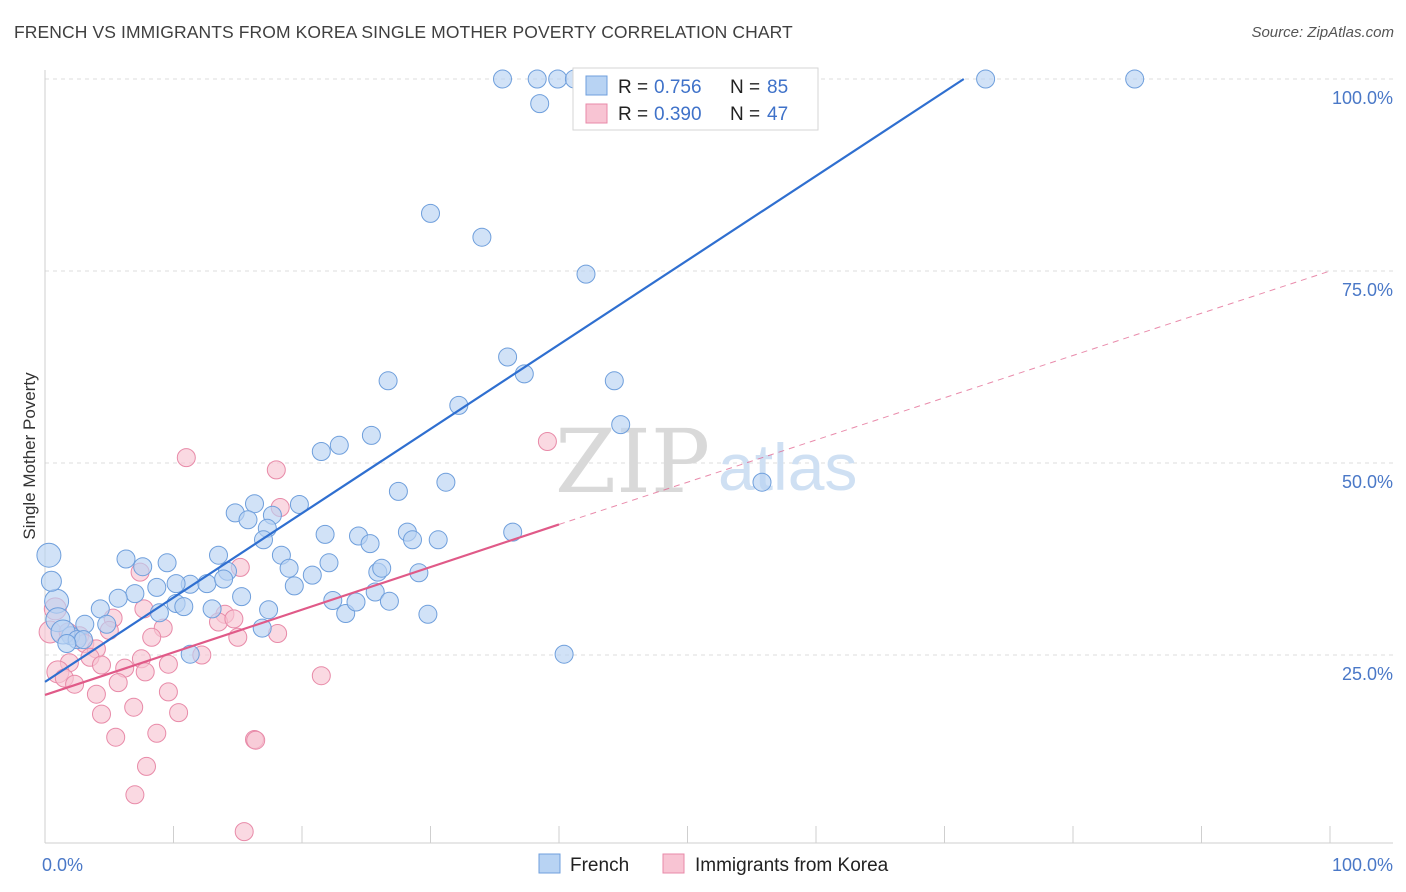 This screenshot has width=1406, height=892. What do you see at coordinates (673, 863) in the screenshot?
I see `bottom-legend-korea-swatch` at bounding box center [673, 863].